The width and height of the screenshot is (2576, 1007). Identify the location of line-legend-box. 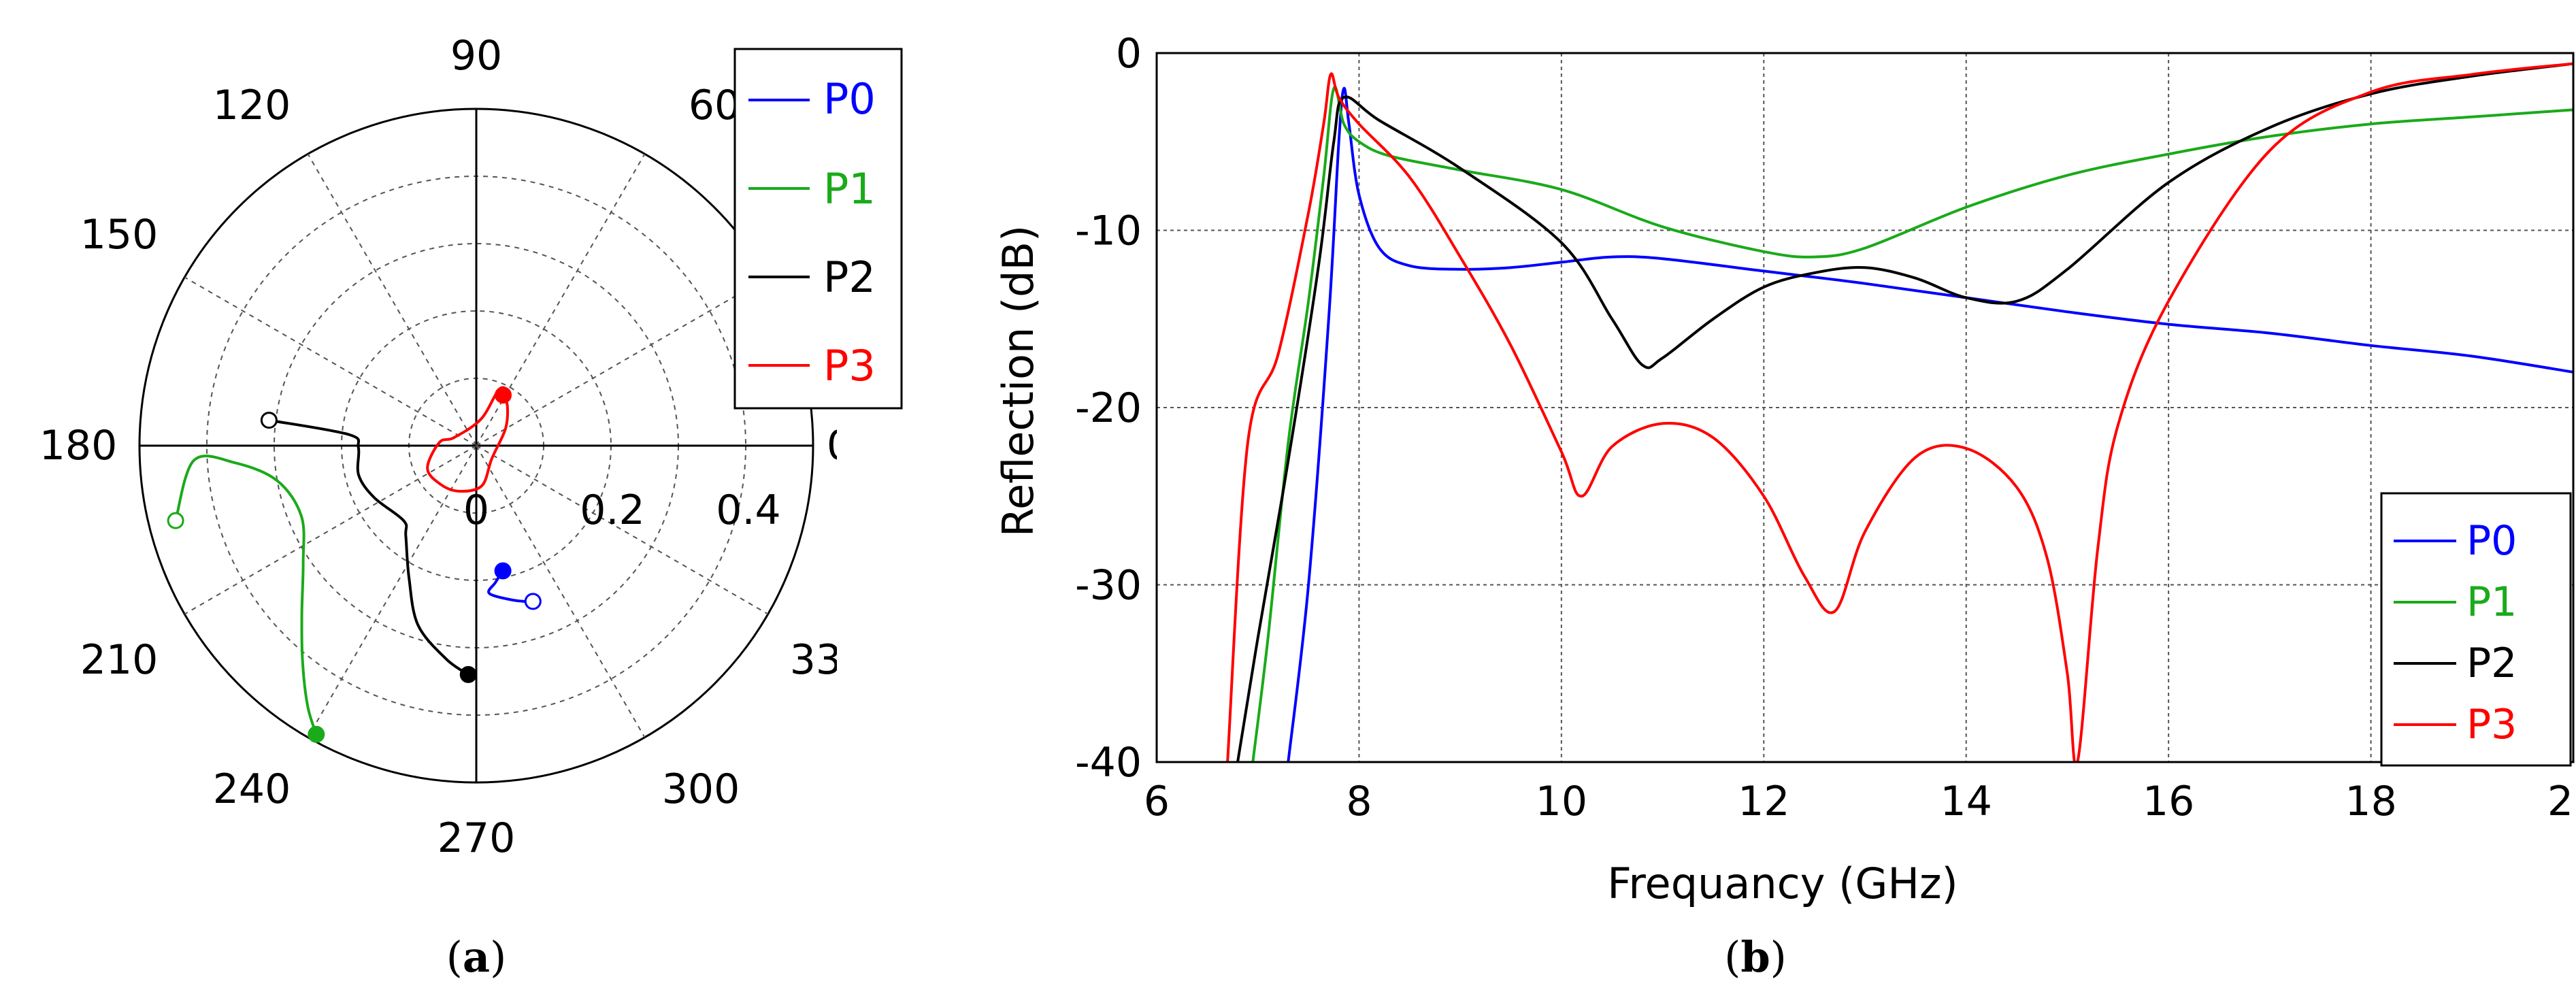
(2476, 629).